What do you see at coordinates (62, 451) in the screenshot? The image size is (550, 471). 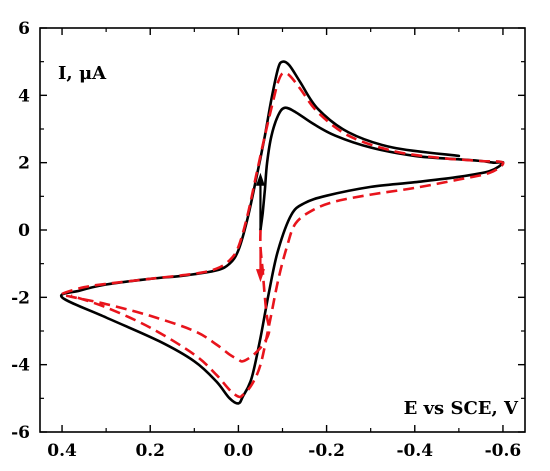 I see `x-tick-label: 0.4` at bounding box center [62, 451].